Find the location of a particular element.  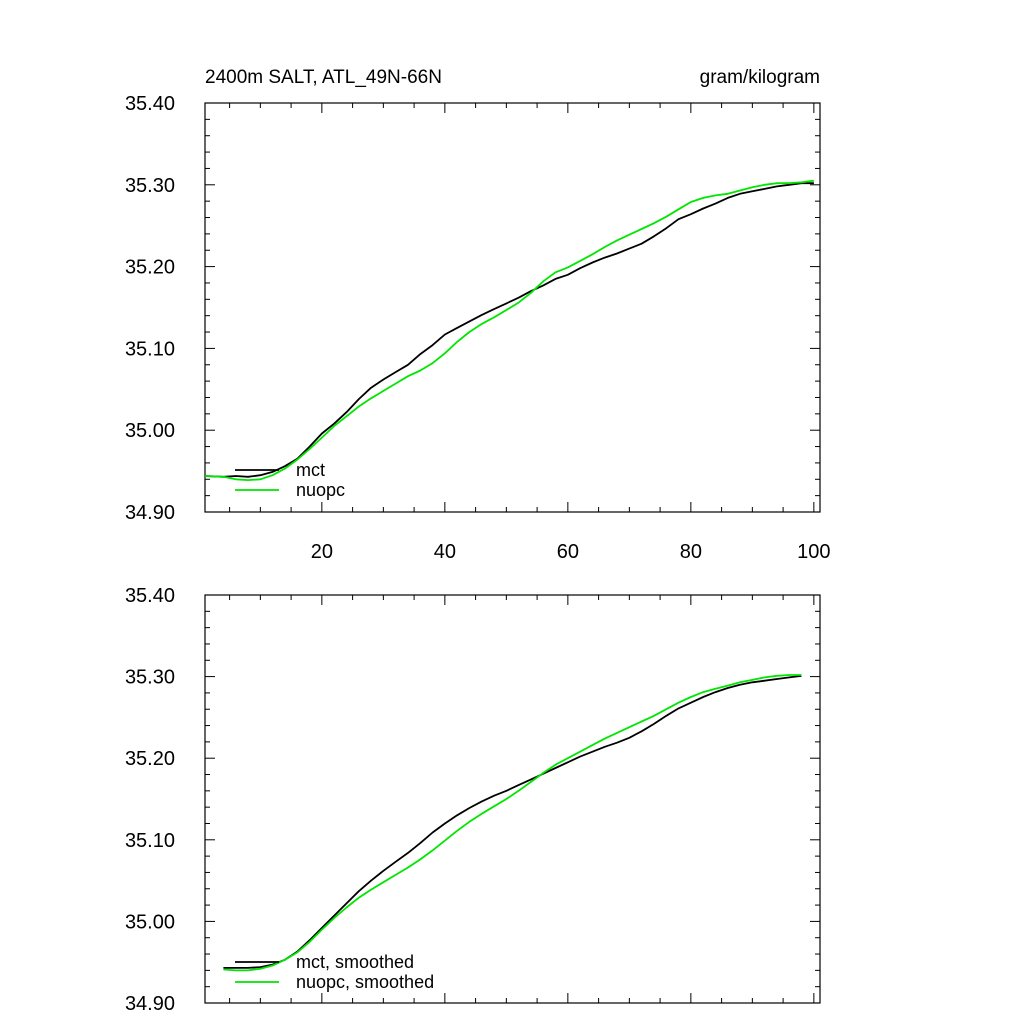

legend-label: nuopc is located at coordinates (320, 490).